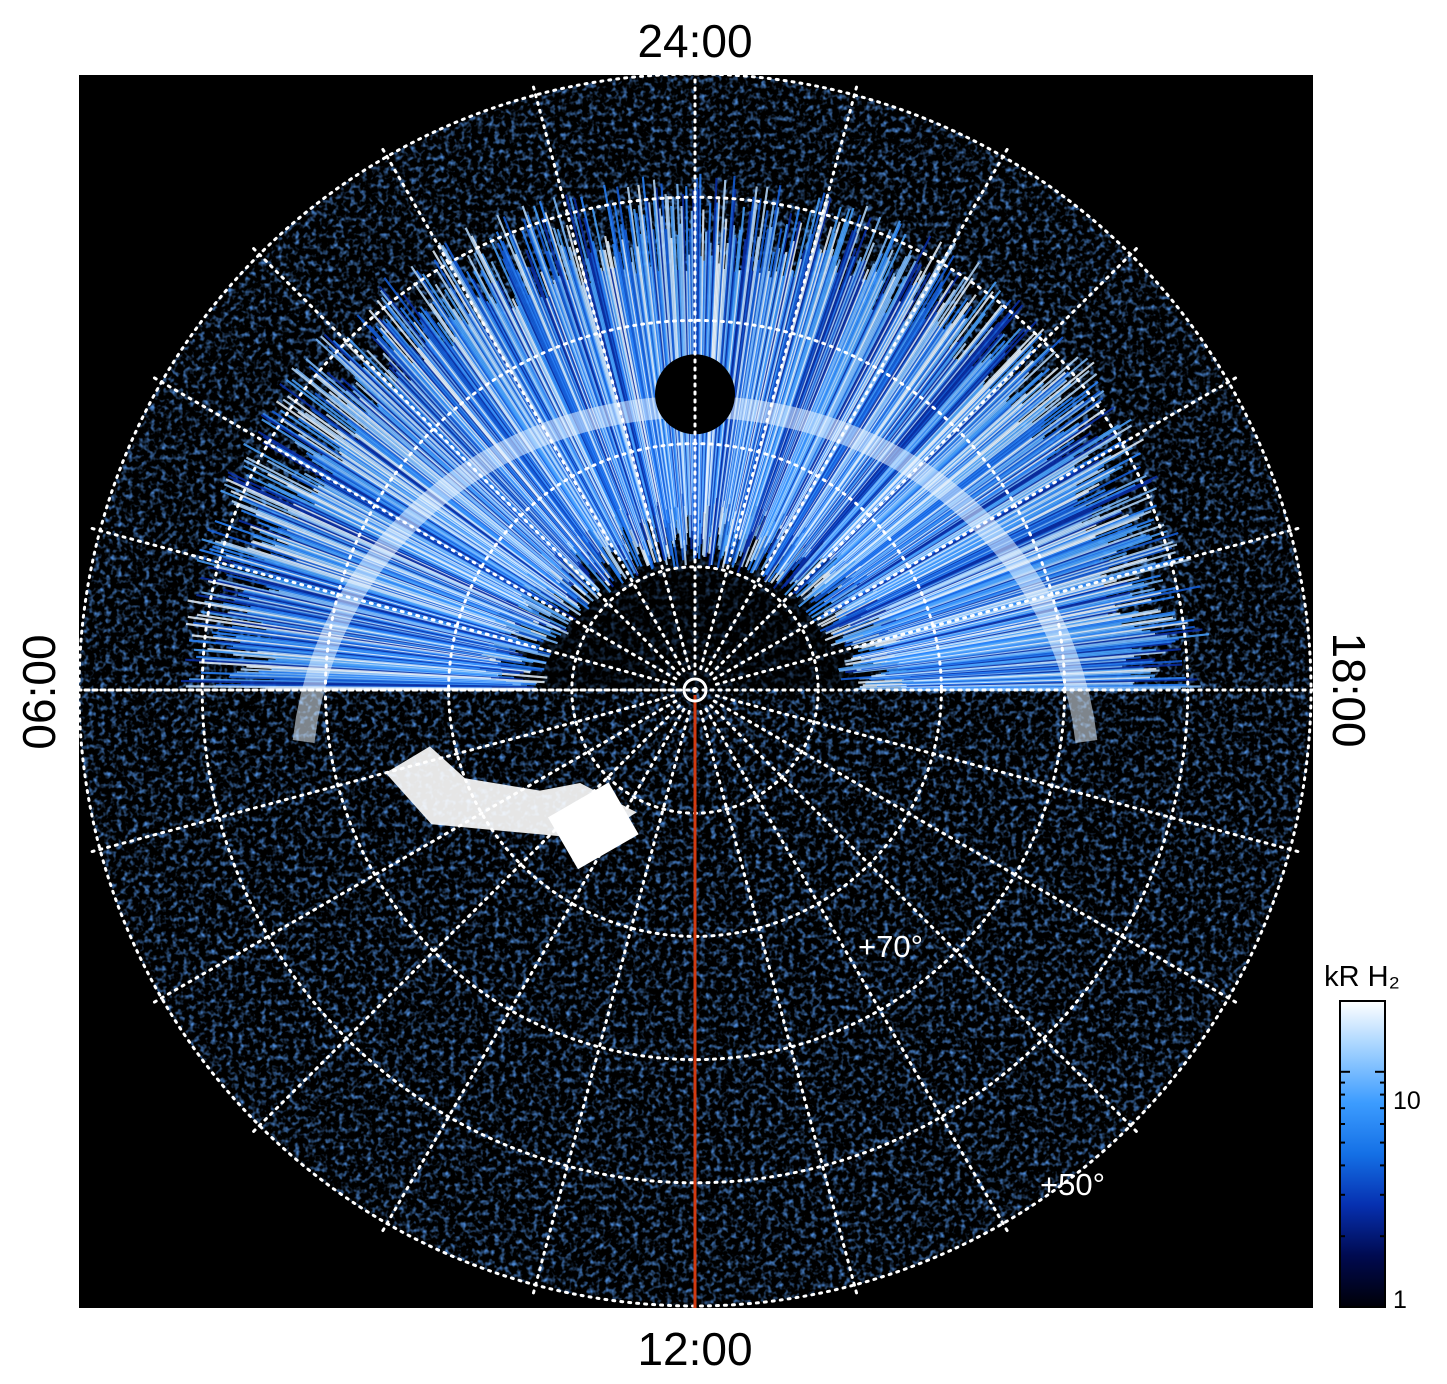 The width and height of the screenshot is (1447, 1384). I want to click on colorbar-label: kR H₂, so click(1362, 977).